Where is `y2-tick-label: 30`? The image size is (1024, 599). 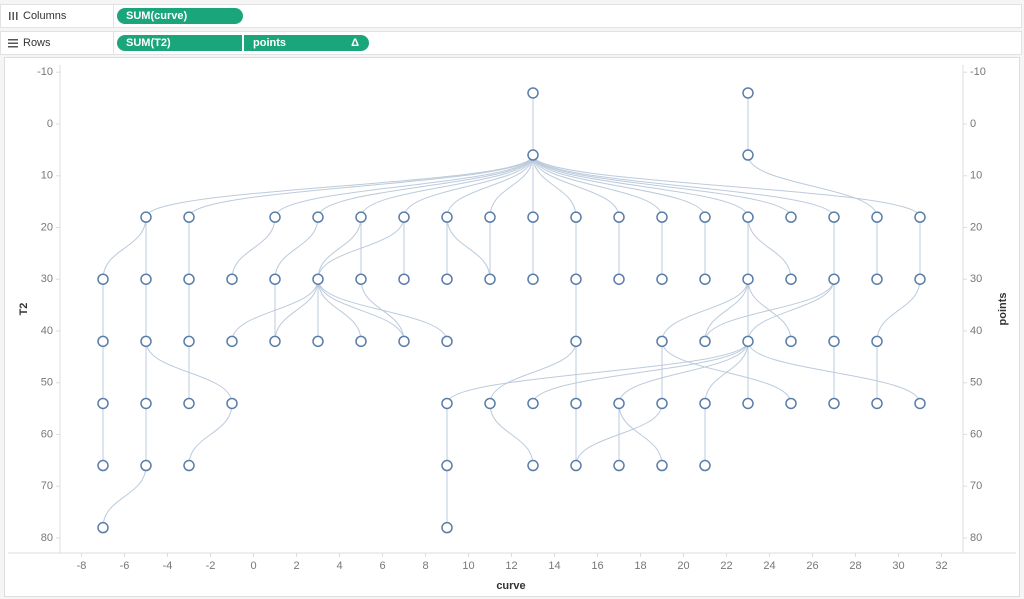 y2-tick-label: 30 is located at coordinates (976, 279).